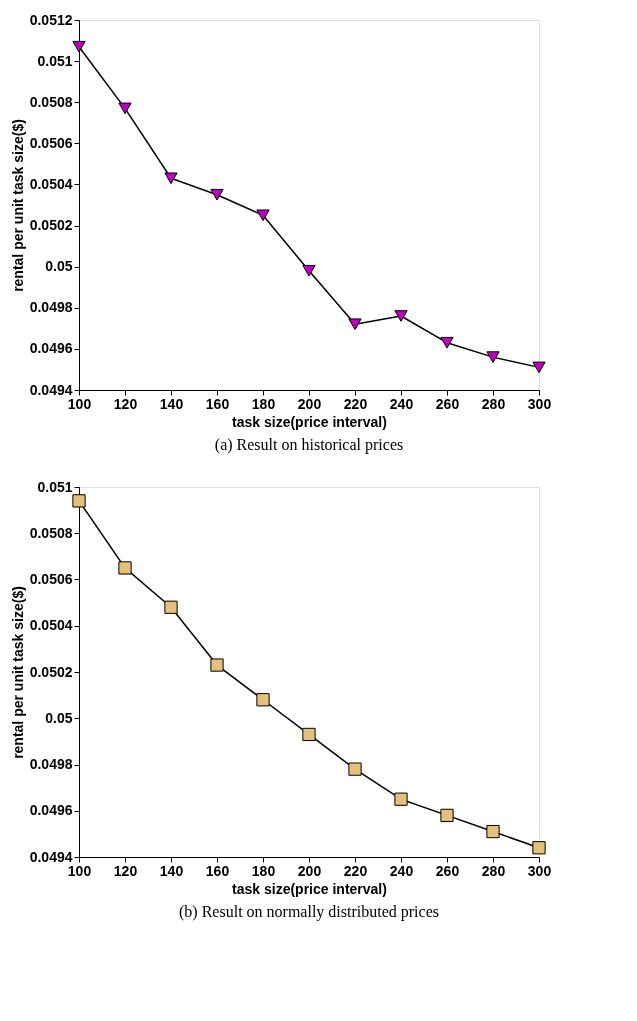  Describe the element at coordinates (51, 19) in the screenshot. I see `y-tick-label: 0.0512` at that location.